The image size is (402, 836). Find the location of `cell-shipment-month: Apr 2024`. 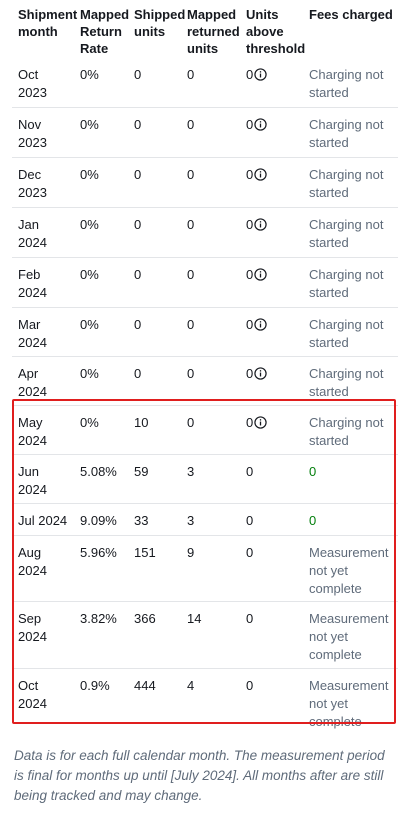

cell-shipment-month: Apr 2024 is located at coordinates (32, 382).